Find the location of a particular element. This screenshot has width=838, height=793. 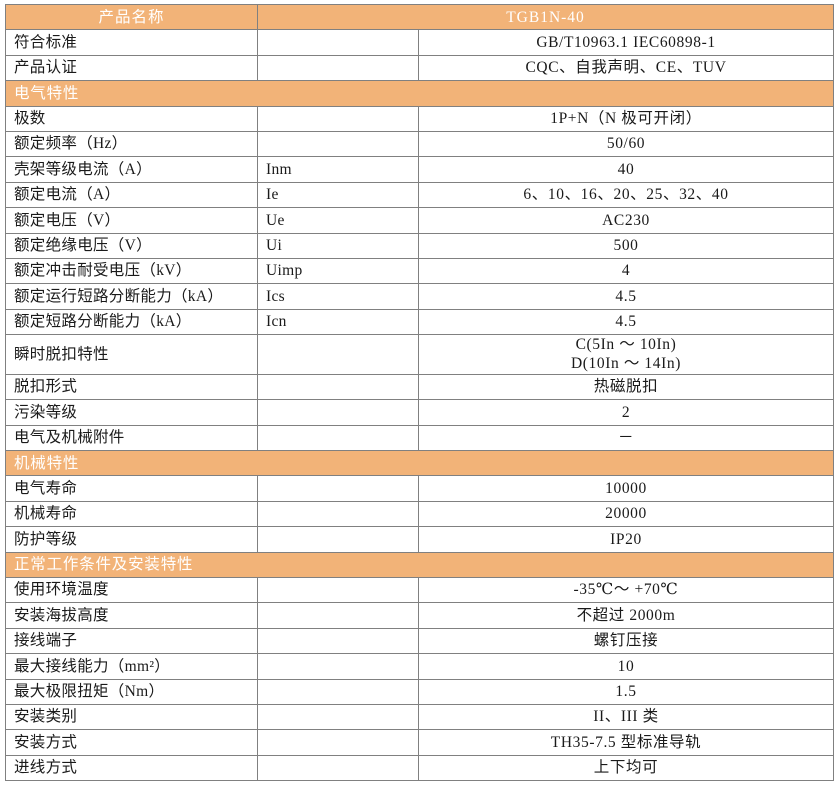

section-title: 电气特性 is located at coordinates (419, 93).